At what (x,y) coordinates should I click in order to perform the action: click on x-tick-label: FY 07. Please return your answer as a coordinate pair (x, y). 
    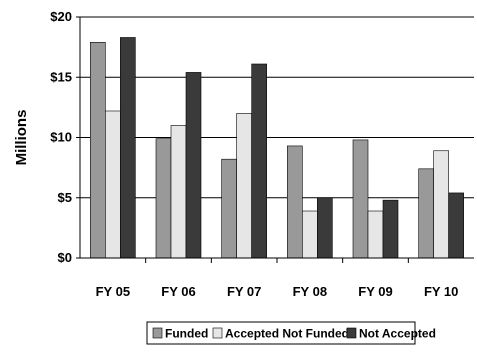
    Looking at the image, I should click on (244, 291).